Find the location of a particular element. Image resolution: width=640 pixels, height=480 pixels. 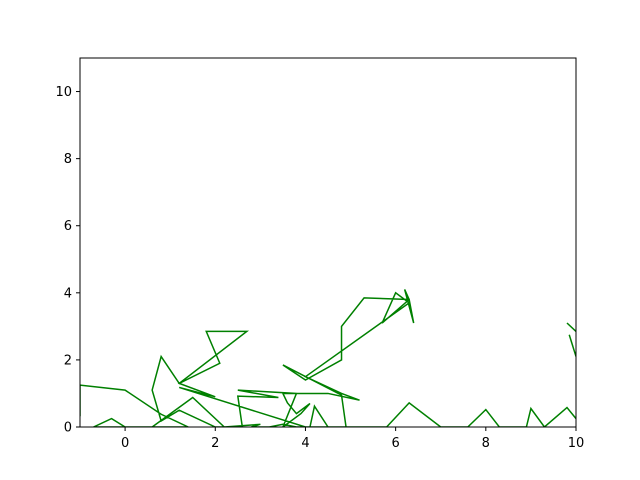

y-tick-label: 2 is located at coordinates (68, 360).